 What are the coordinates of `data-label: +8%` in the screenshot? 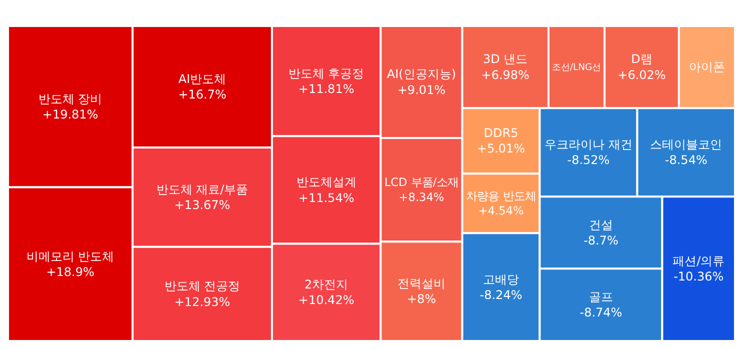 It's located at (421, 299).